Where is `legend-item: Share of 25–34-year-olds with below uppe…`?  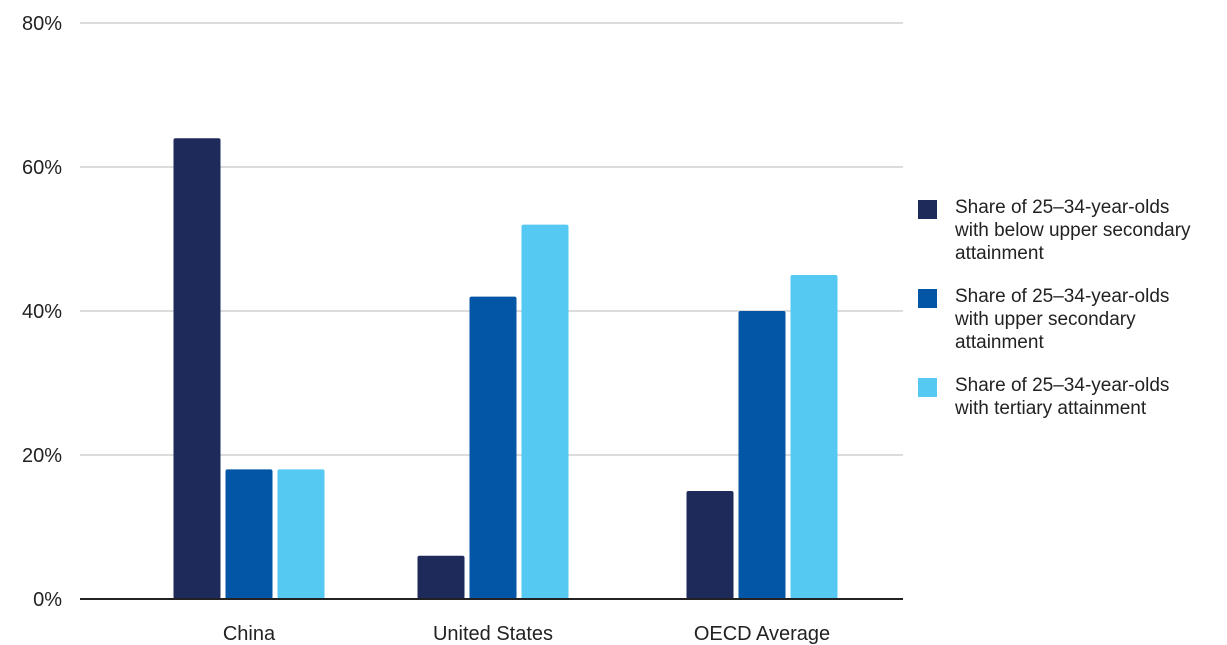 legend-item: Share of 25–34-year-olds with below uppe… is located at coordinates (1068, 230).